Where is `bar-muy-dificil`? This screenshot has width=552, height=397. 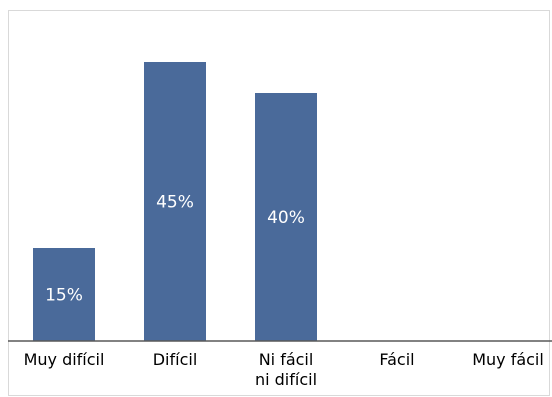 bar-muy-dificil is located at coordinates (64, 294).